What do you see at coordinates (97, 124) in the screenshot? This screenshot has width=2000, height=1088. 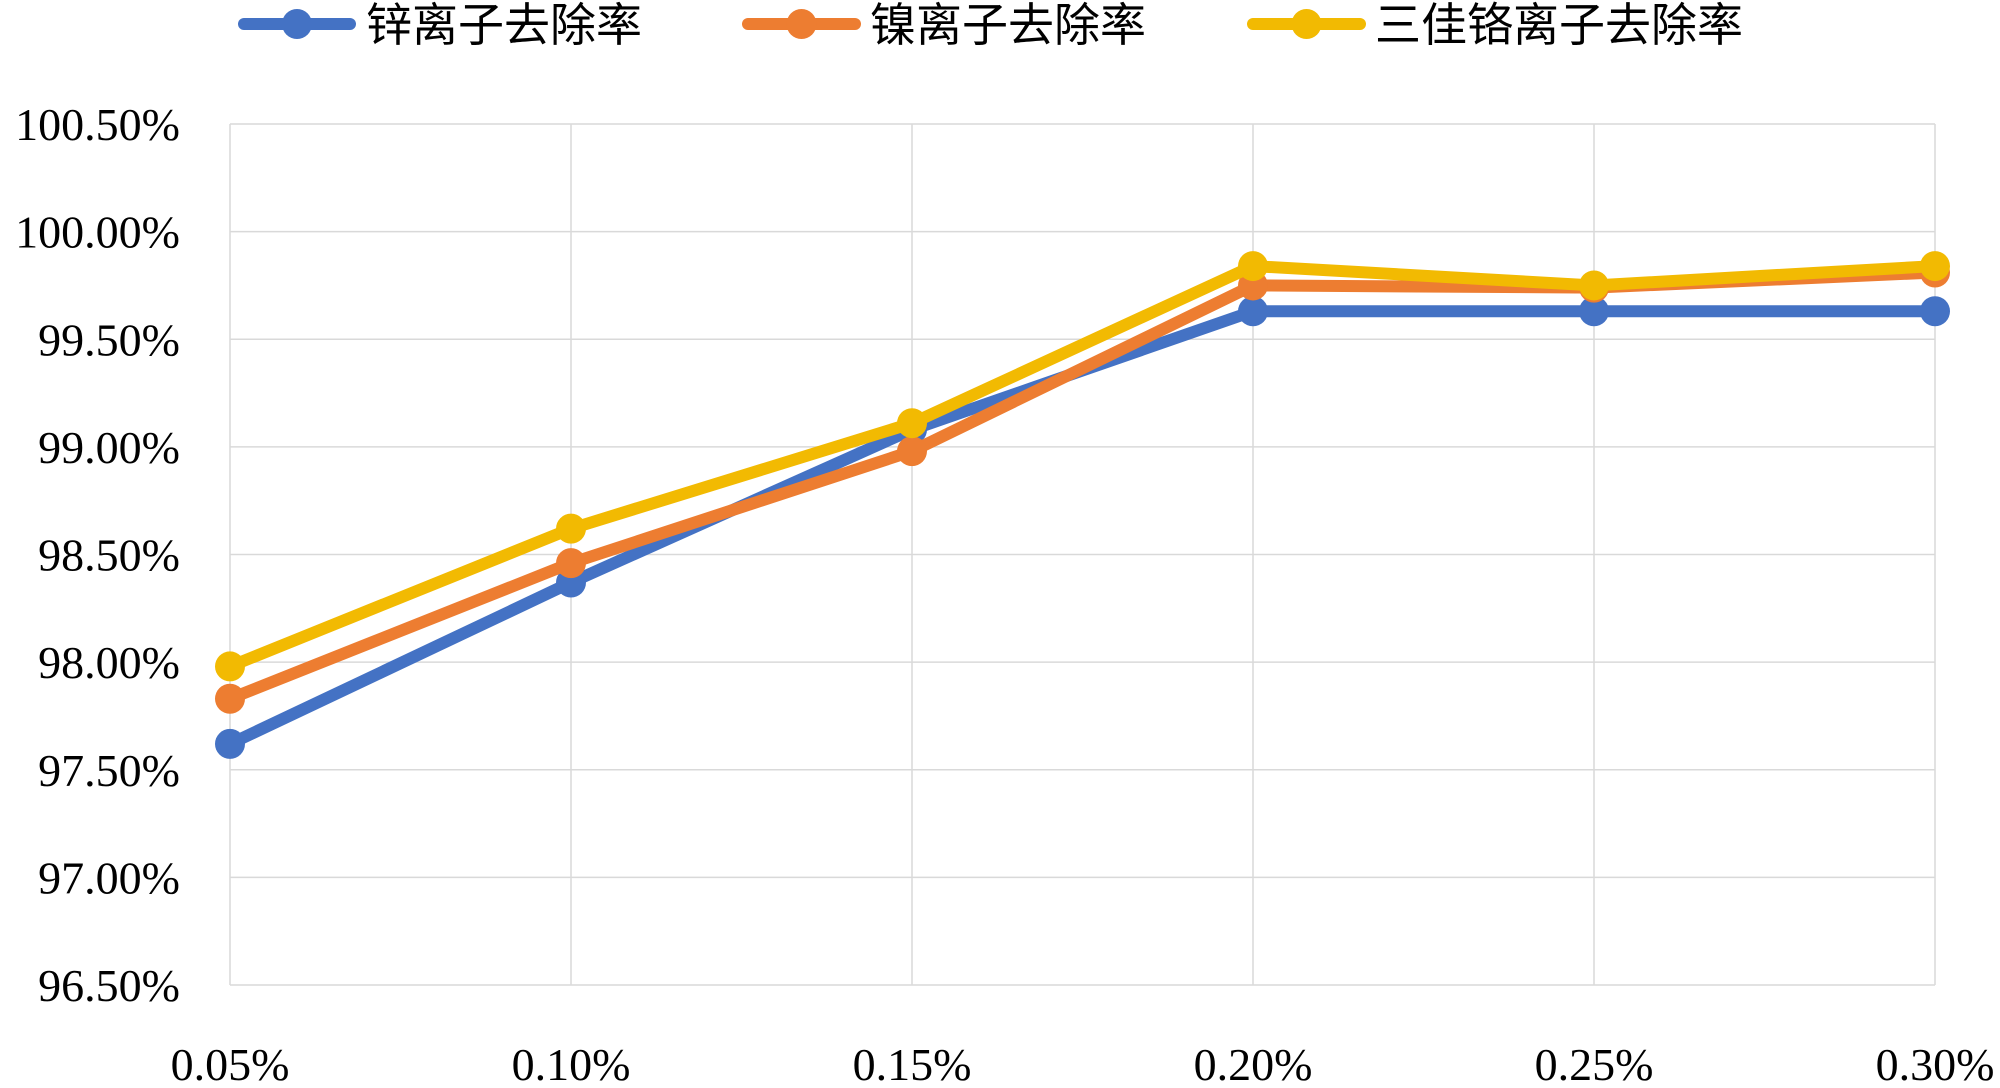 I see `y-tick-label: 100.50%` at bounding box center [97, 124].